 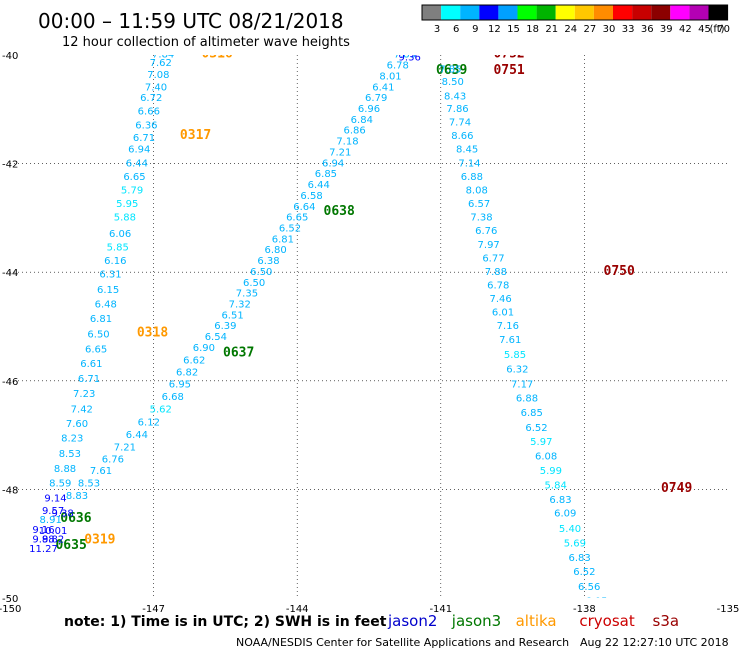 What do you see at coordinates (405, 55) in the screenshot?
I see `wave-height-point: 7.83` at bounding box center [405, 55].